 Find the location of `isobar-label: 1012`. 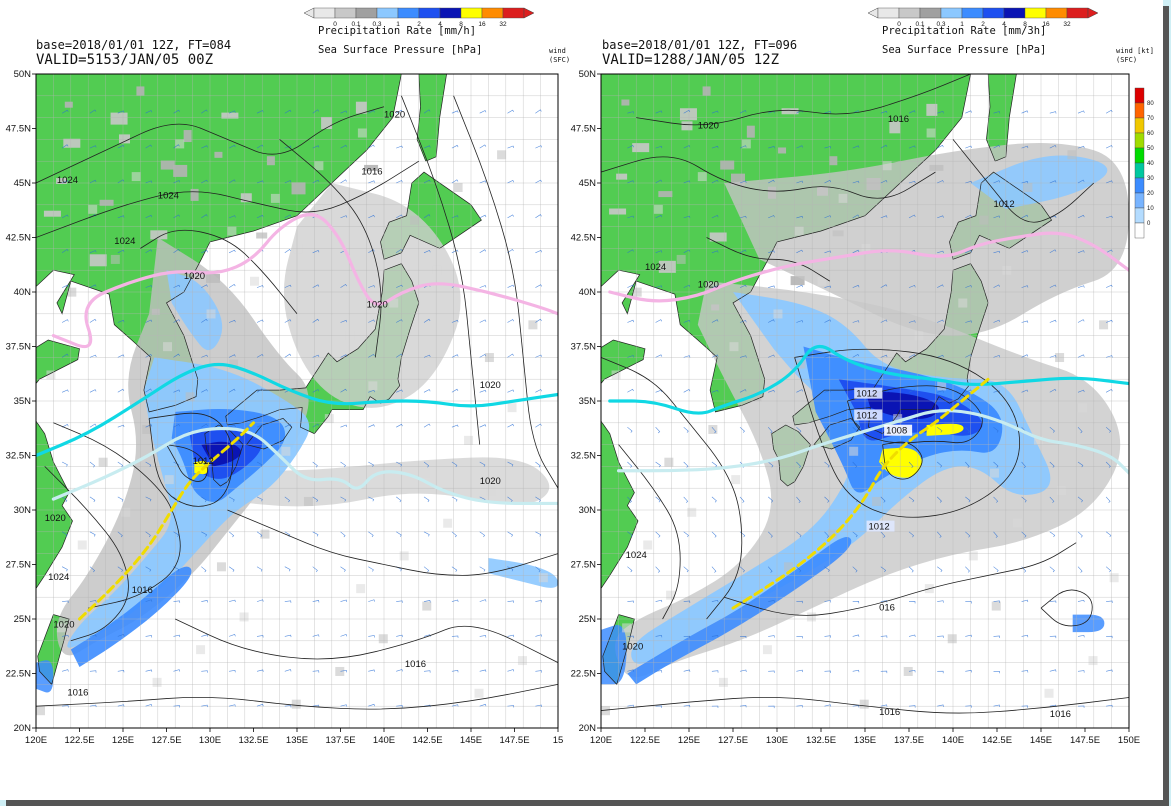

isobar-label: 1012 is located at coordinates (879, 527).